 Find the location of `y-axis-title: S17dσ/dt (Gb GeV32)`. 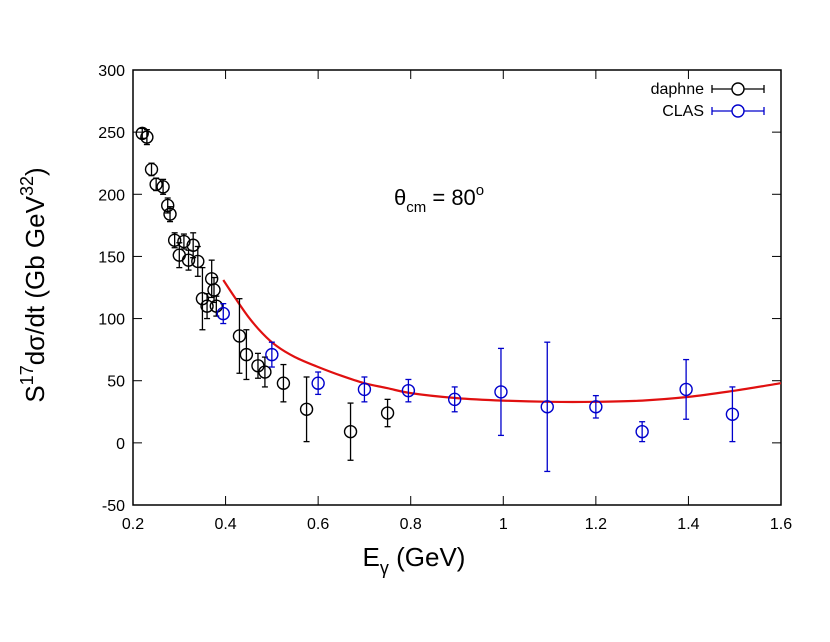

y-axis-title: S17dσ/dt (Gb GeV32) is located at coordinates (33, 284).